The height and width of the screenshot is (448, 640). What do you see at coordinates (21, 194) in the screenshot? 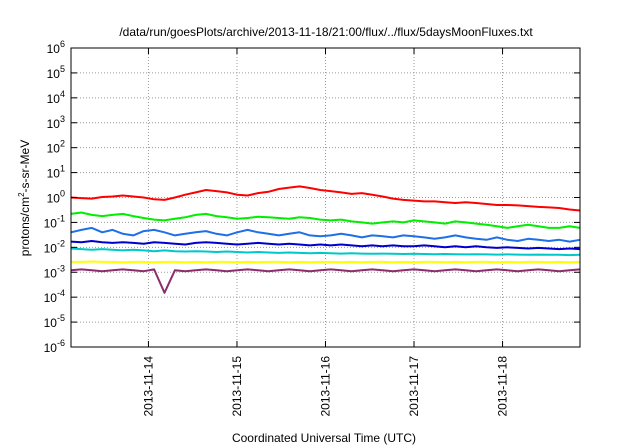
I see `y-axis-label-sup: 2` at bounding box center [21, 194].